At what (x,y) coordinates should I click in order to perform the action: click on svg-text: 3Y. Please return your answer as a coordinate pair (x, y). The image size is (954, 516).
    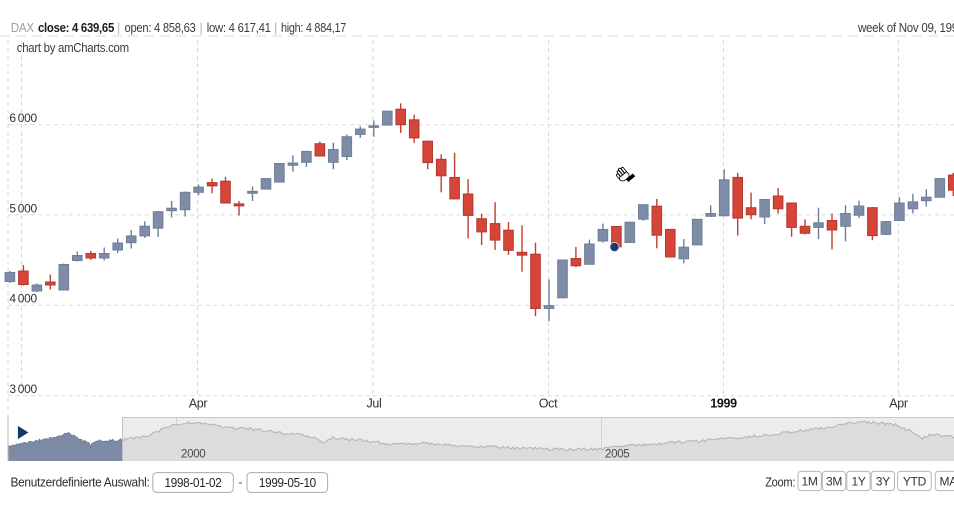
    Looking at the image, I should click on (883, 482).